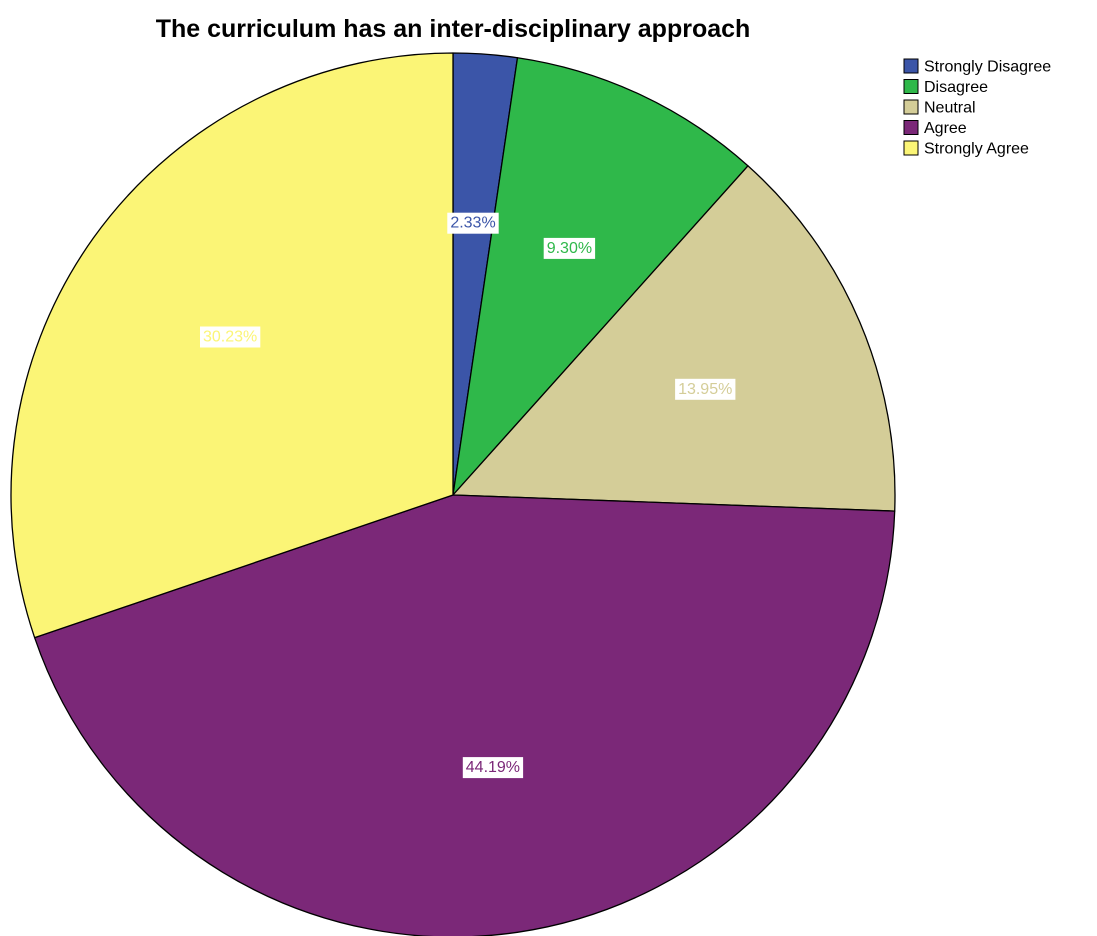  What do you see at coordinates (987, 67) in the screenshot?
I see `legend-label: Strongly Disagree` at bounding box center [987, 67].